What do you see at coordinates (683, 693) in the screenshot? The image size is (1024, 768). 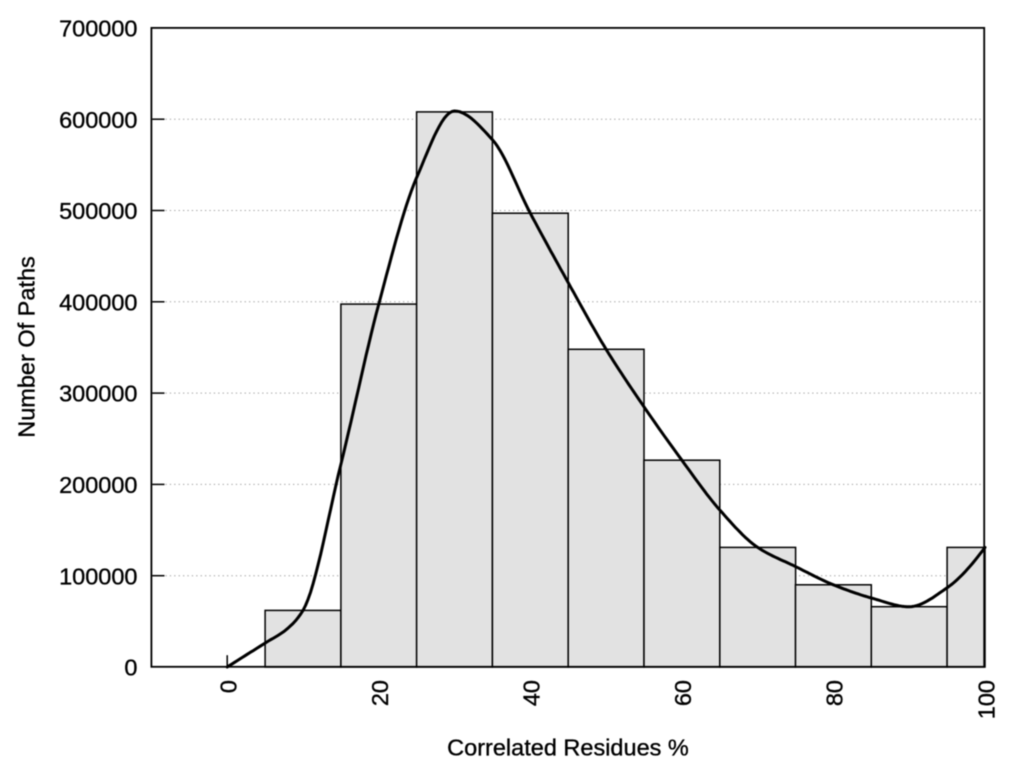 I see `svg-text: 60` at bounding box center [683, 693].